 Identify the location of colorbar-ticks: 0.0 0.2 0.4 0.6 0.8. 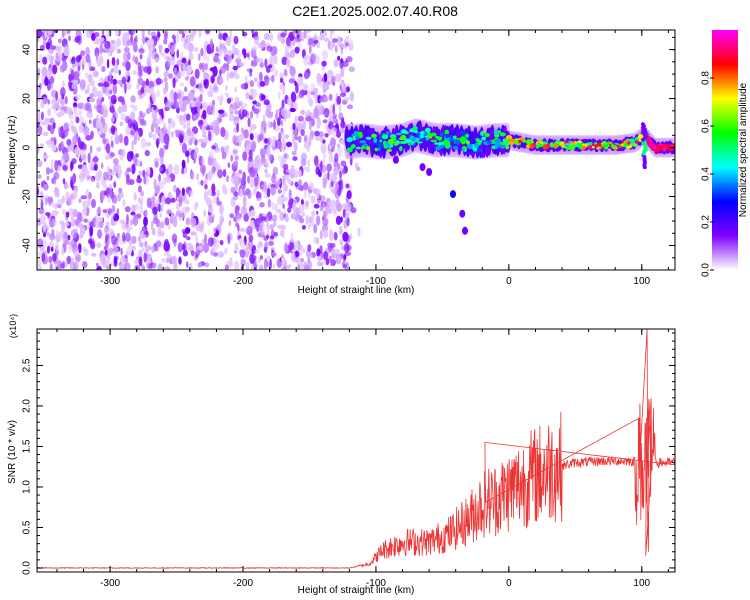
(707, 174).